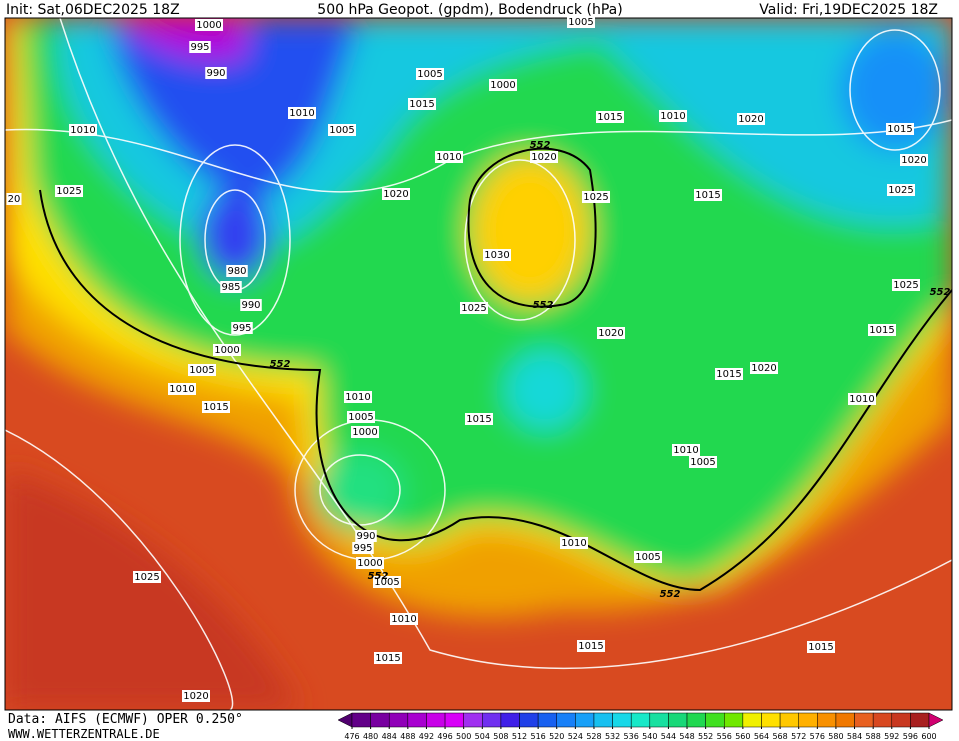  What do you see at coordinates (370, 736) in the screenshot?
I see `colorbar-label: 480` at bounding box center [370, 736].